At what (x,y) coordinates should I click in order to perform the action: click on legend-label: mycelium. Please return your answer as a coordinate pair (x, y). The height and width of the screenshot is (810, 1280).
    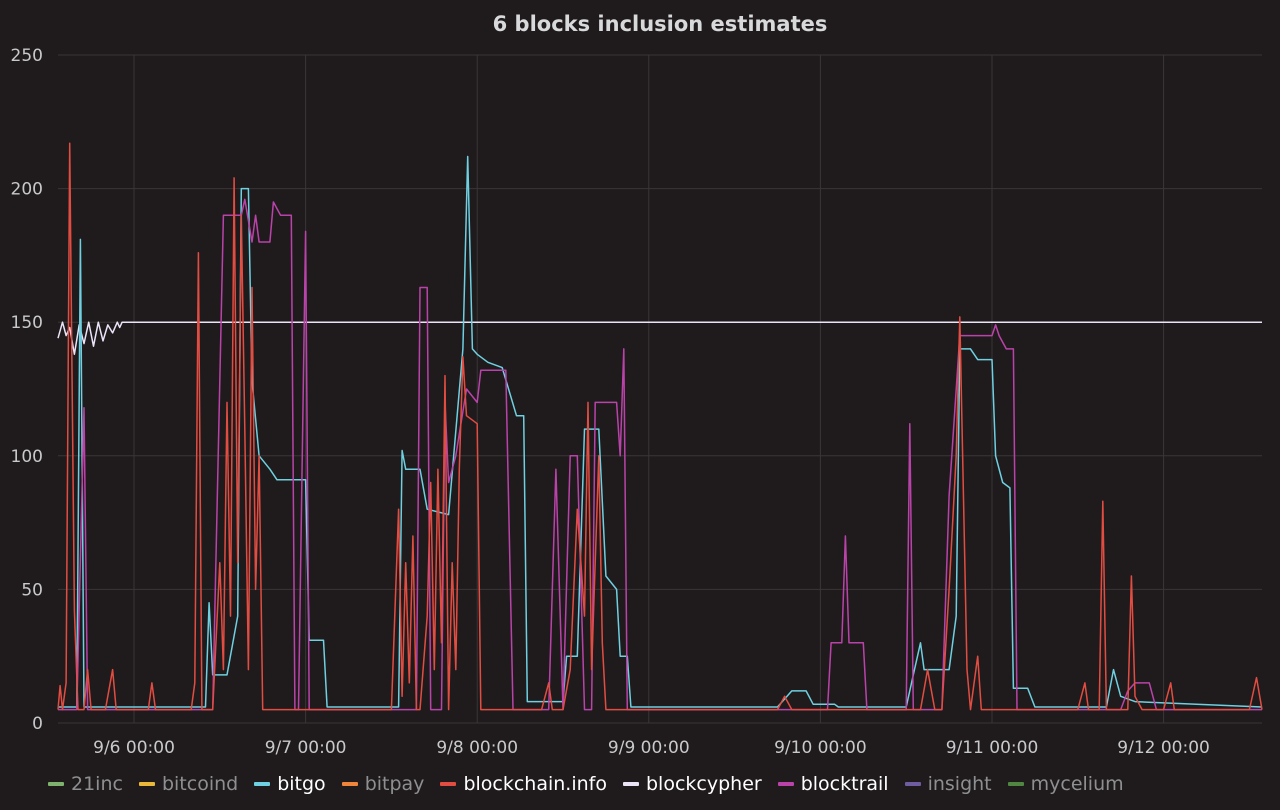
    Looking at the image, I should click on (1077, 784).